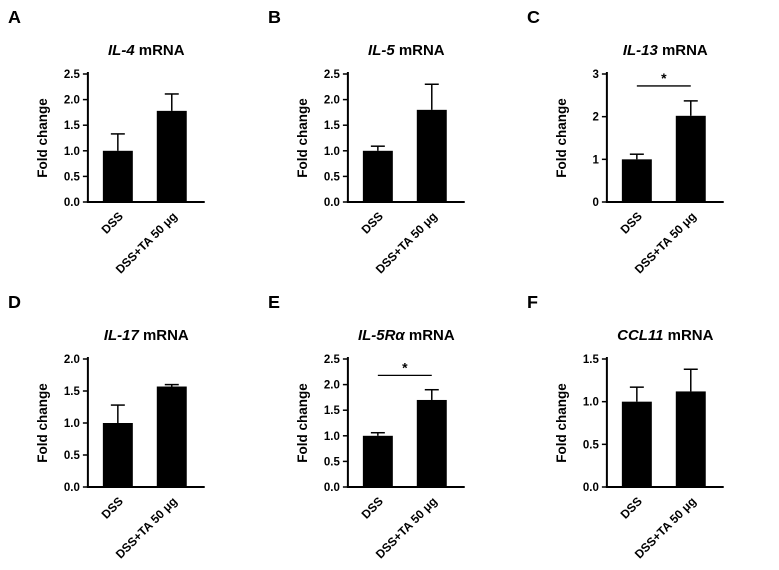 The image size is (779, 570). Describe the element at coordinates (332, 360) in the screenshot. I see `y-tick-label: 2.5` at that location.